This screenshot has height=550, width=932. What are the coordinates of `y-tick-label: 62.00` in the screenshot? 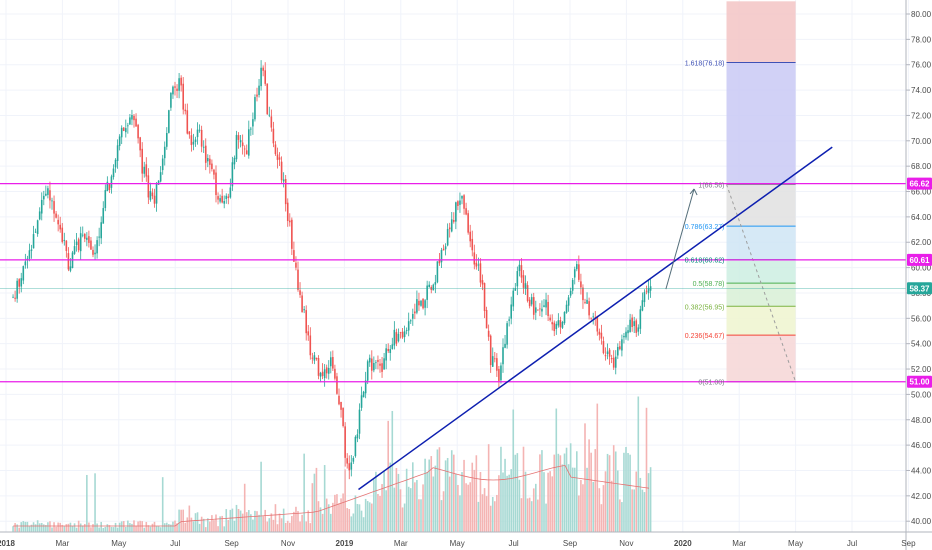 It's located at (921, 242).